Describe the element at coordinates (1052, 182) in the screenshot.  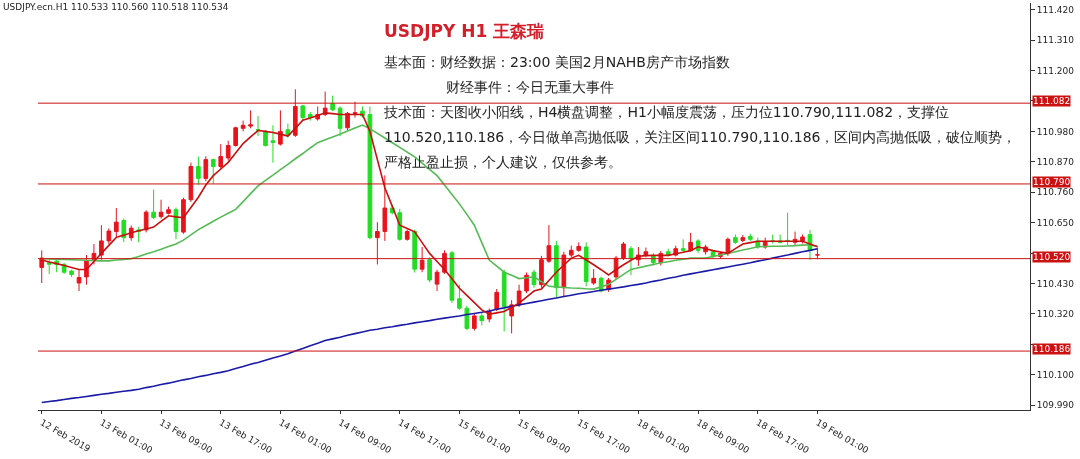
I see `ref-line-label: 110.790` at that location.